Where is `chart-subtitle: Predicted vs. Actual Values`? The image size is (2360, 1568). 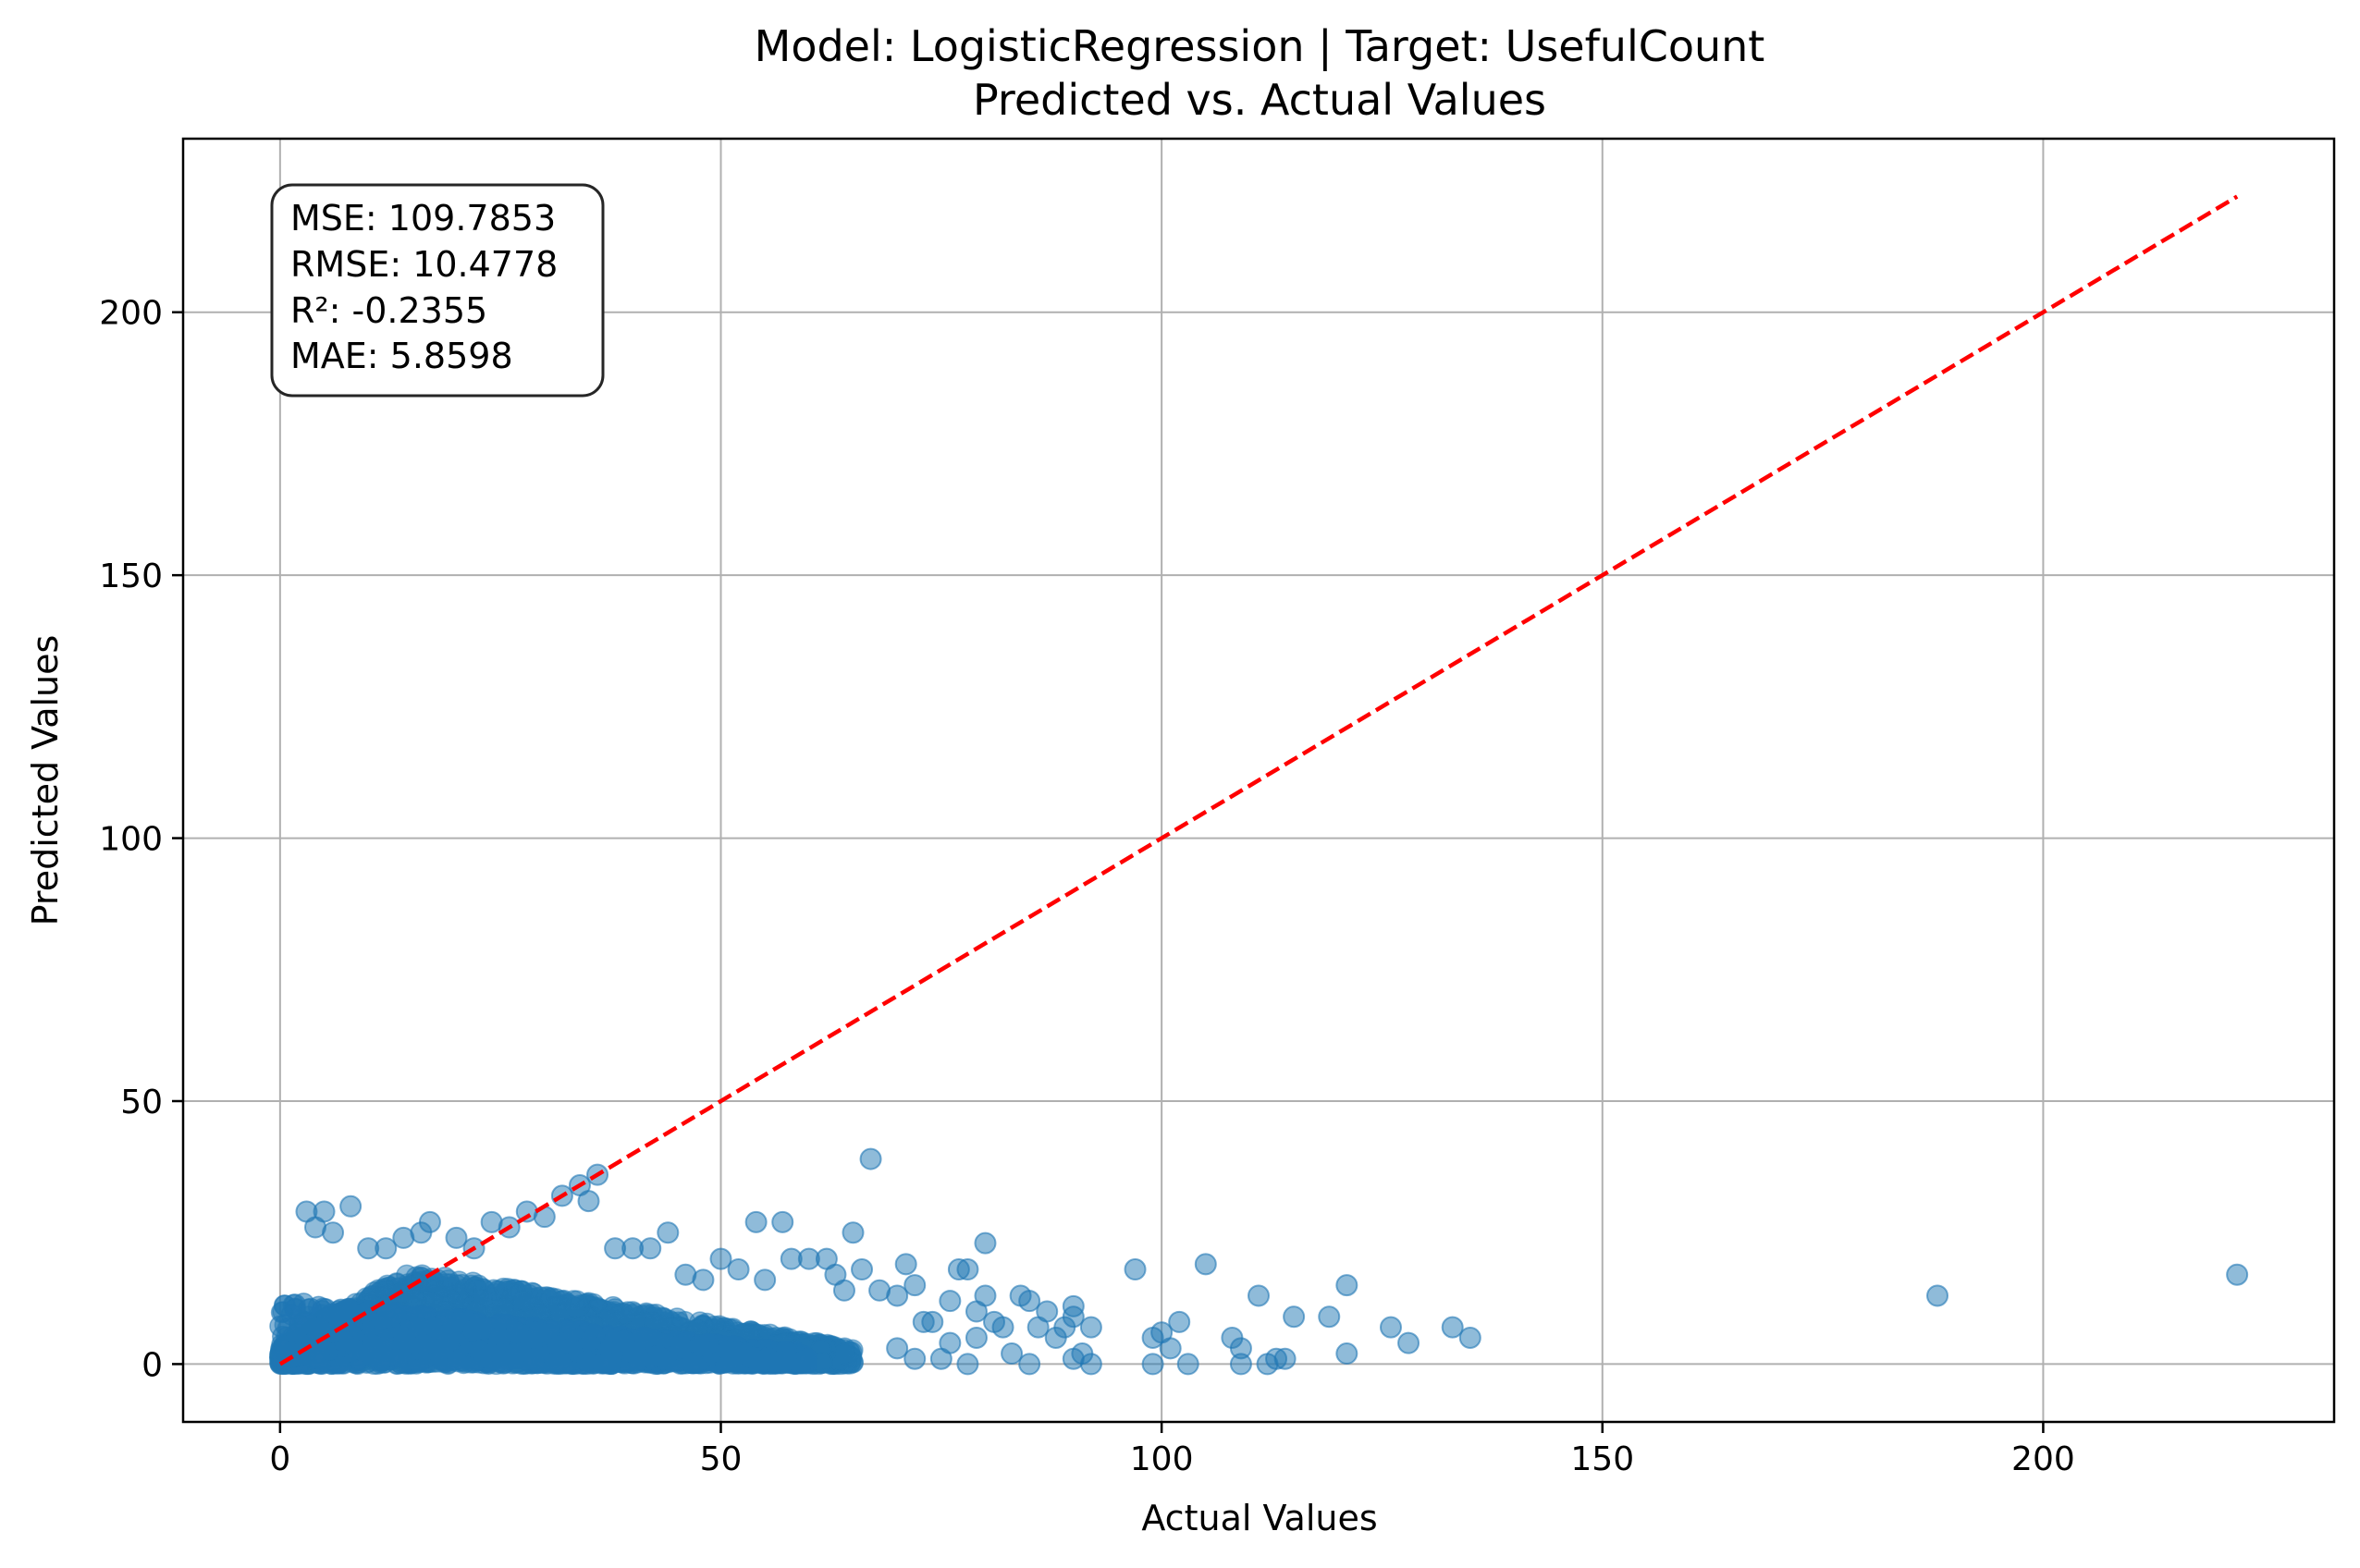
chart-subtitle: Predicted vs. Actual Values is located at coordinates (1259, 100).